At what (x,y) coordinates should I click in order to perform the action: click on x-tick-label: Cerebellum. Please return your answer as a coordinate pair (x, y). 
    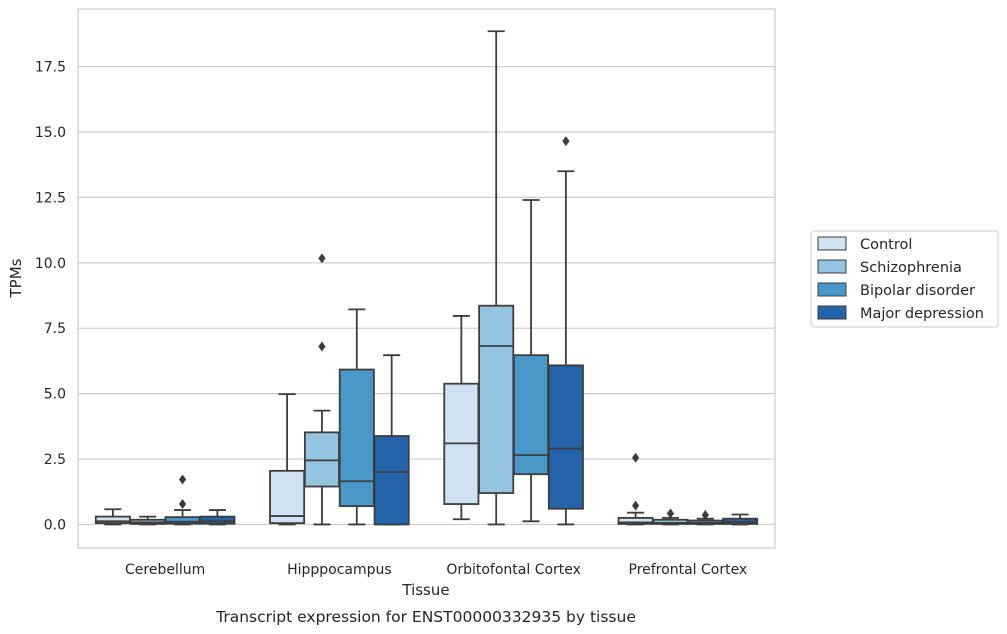
    Looking at the image, I should click on (165, 570).